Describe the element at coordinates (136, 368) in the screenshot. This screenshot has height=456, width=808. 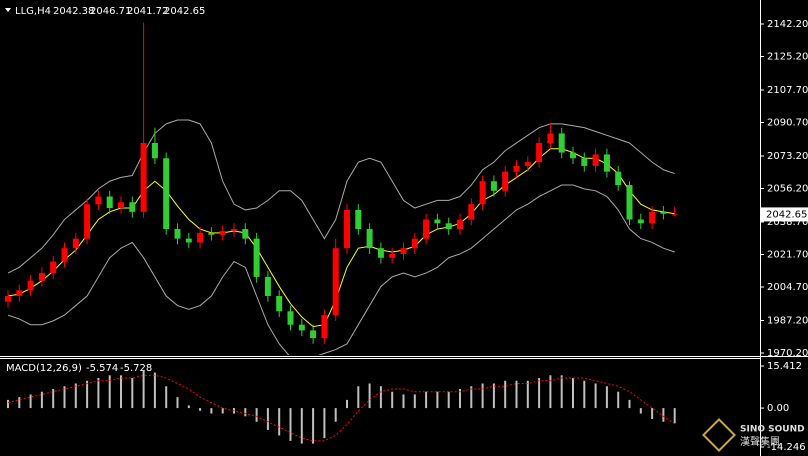
I see `macd-signal-value: -5.728` at that location.